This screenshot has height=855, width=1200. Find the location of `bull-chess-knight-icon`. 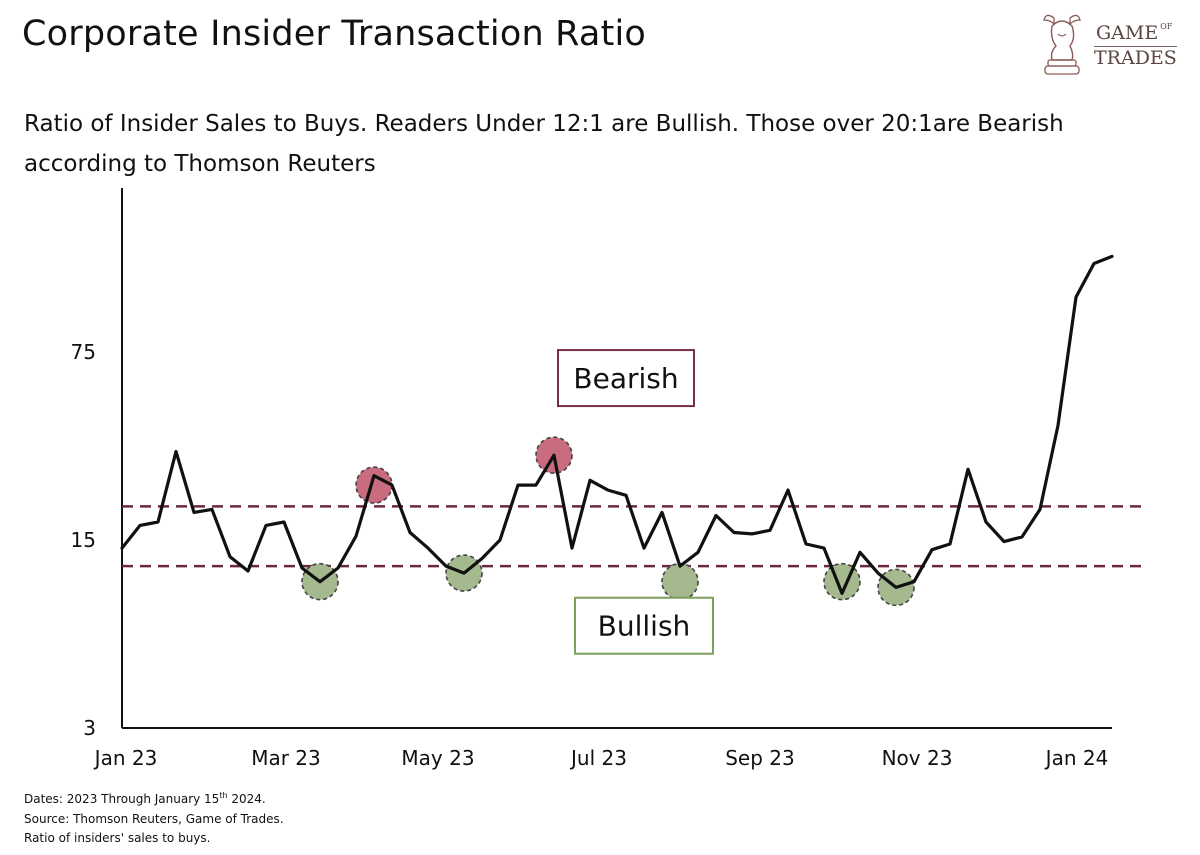

bull-chess-knight-icon is located at coordinates (1062, 44).